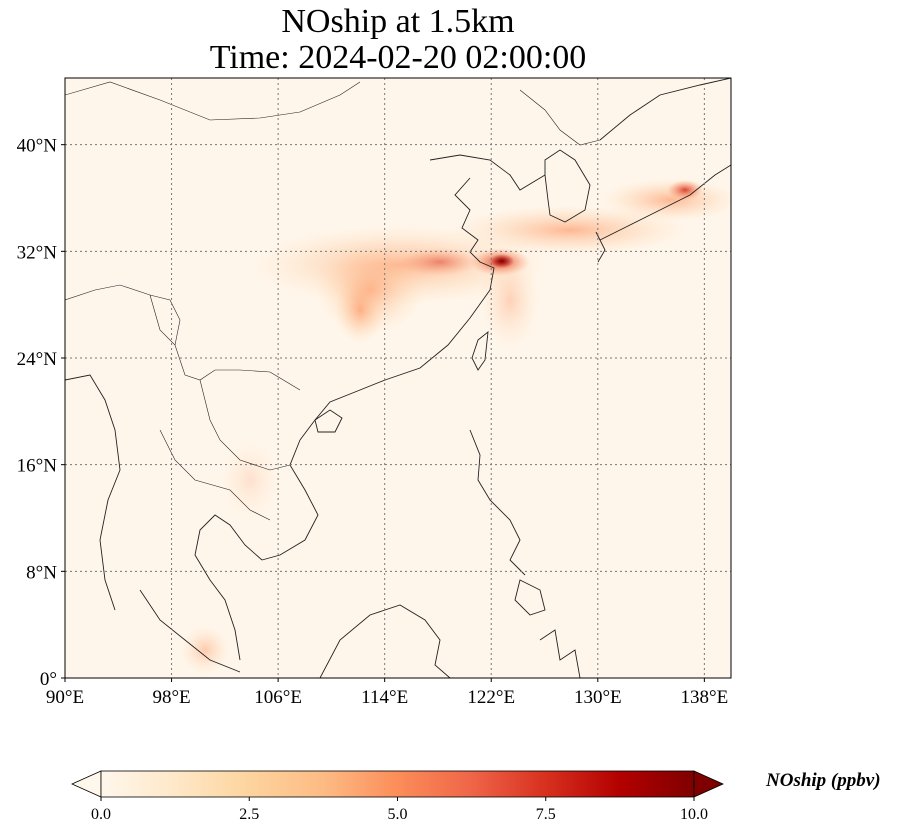 The image size is (904, 836). I want to click on colorbar-tick-label: 10.0, so click(694, 814).